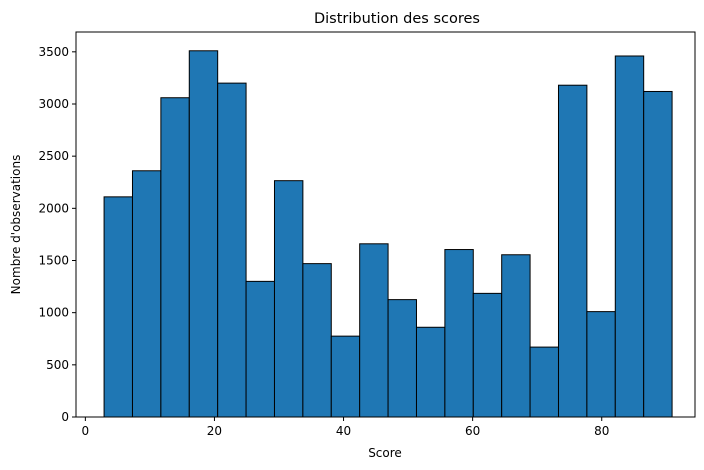 This screenshot has width=704, height=470. Describe the element at coordinates (16, 225) in the screenshot. I see `y-axis-label: Nombre d'observations` at that location.